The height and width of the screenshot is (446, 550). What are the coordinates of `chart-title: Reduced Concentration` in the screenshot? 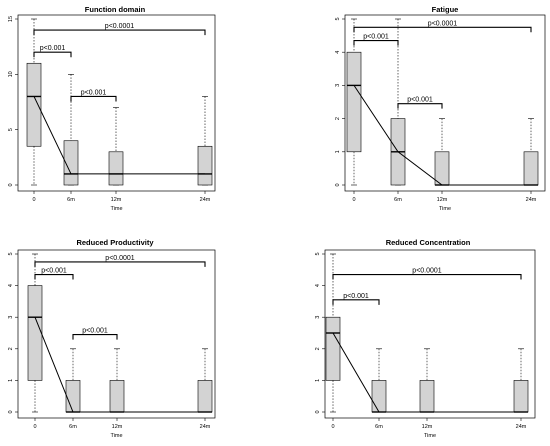 It's located at (428, 242).